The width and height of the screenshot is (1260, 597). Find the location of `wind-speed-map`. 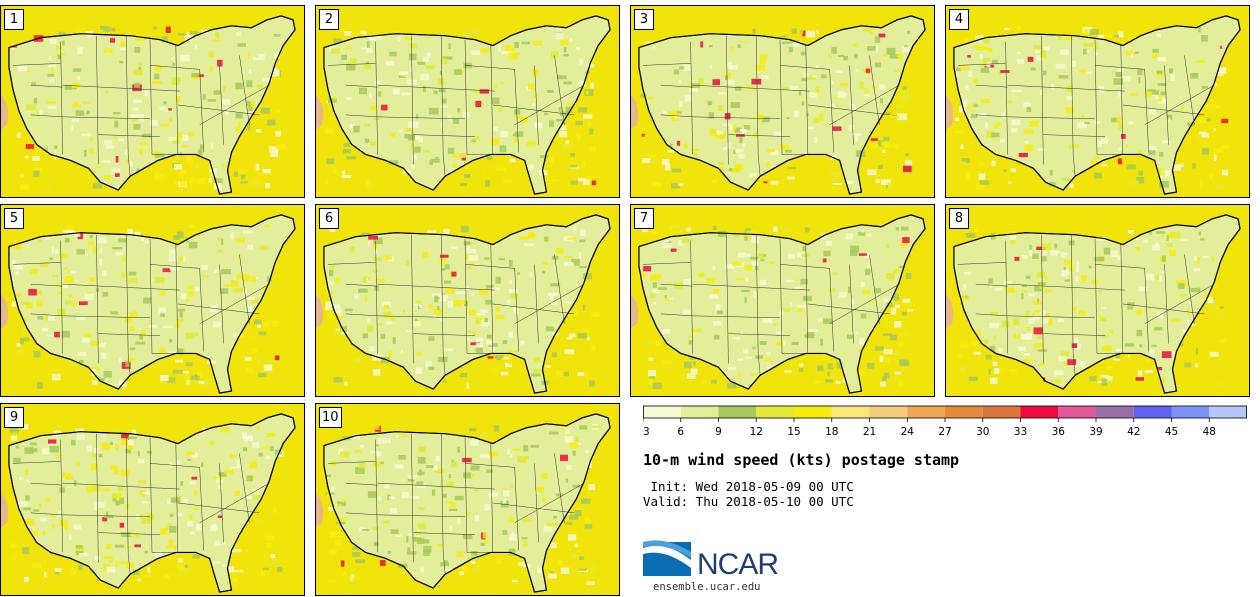

wind-speed-map is located at coordinates (152, 499).